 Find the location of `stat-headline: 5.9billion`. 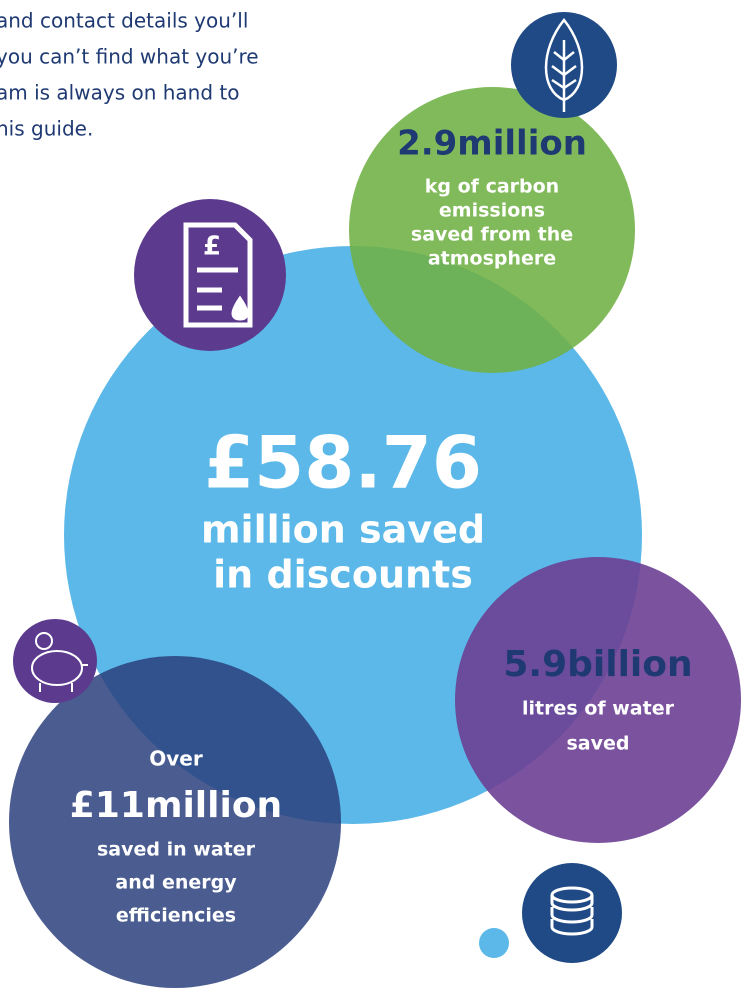

stat-headline: 5.9billion is located at coordinates (597, 664).